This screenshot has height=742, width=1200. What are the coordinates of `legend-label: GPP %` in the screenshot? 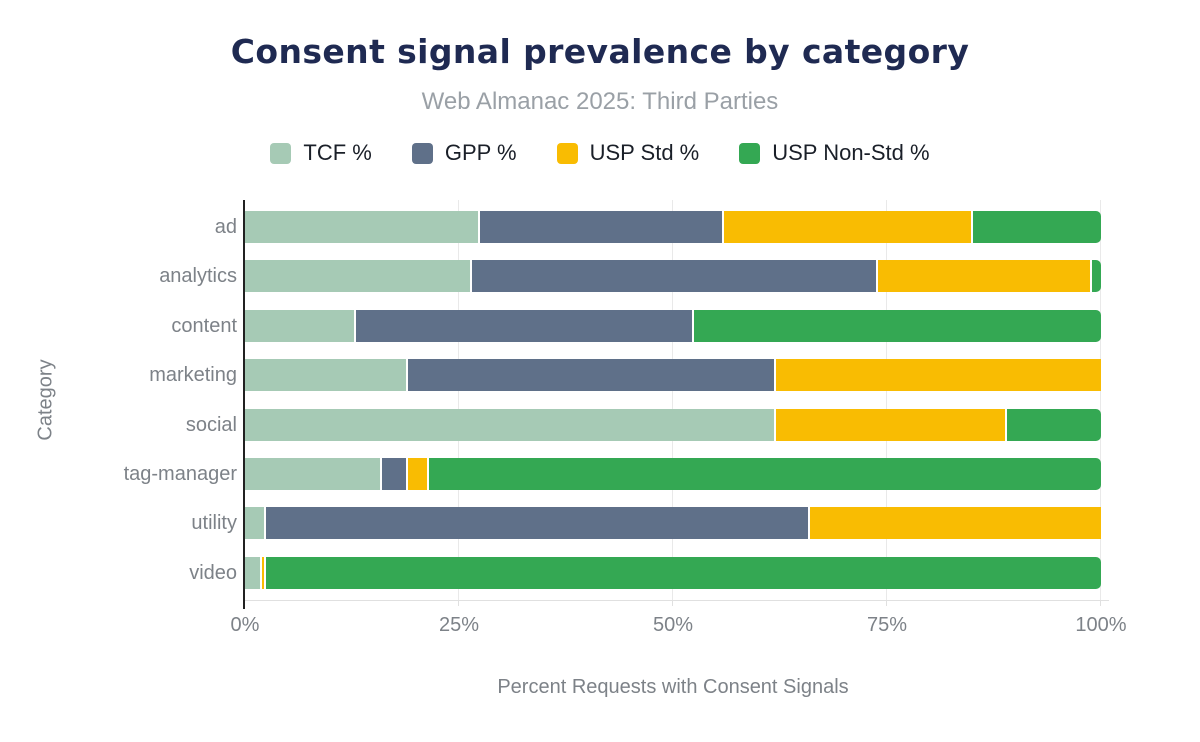 It's located at (480, 152).